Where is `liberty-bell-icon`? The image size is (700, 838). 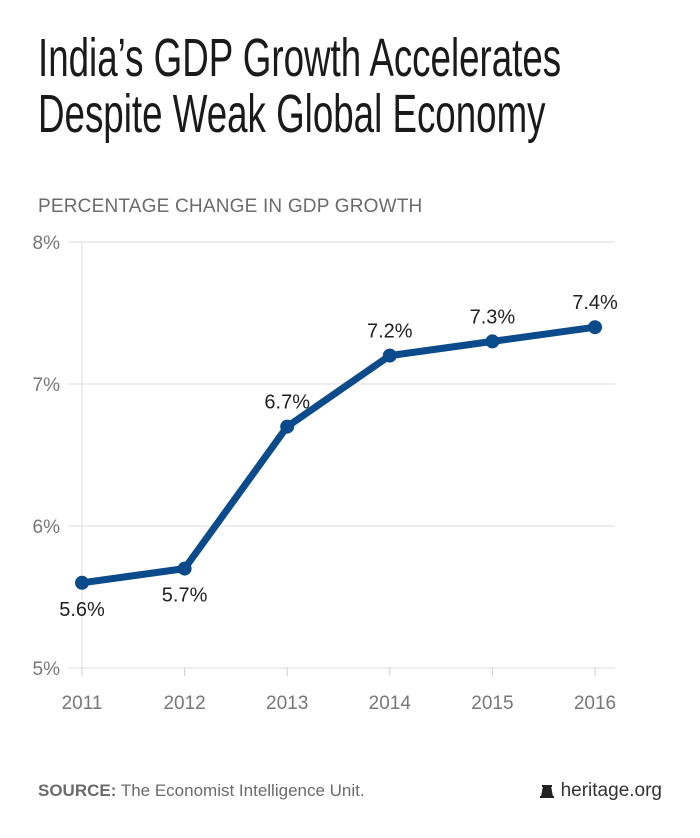 liberty-bell-icon is located at coordinates (546, 791).